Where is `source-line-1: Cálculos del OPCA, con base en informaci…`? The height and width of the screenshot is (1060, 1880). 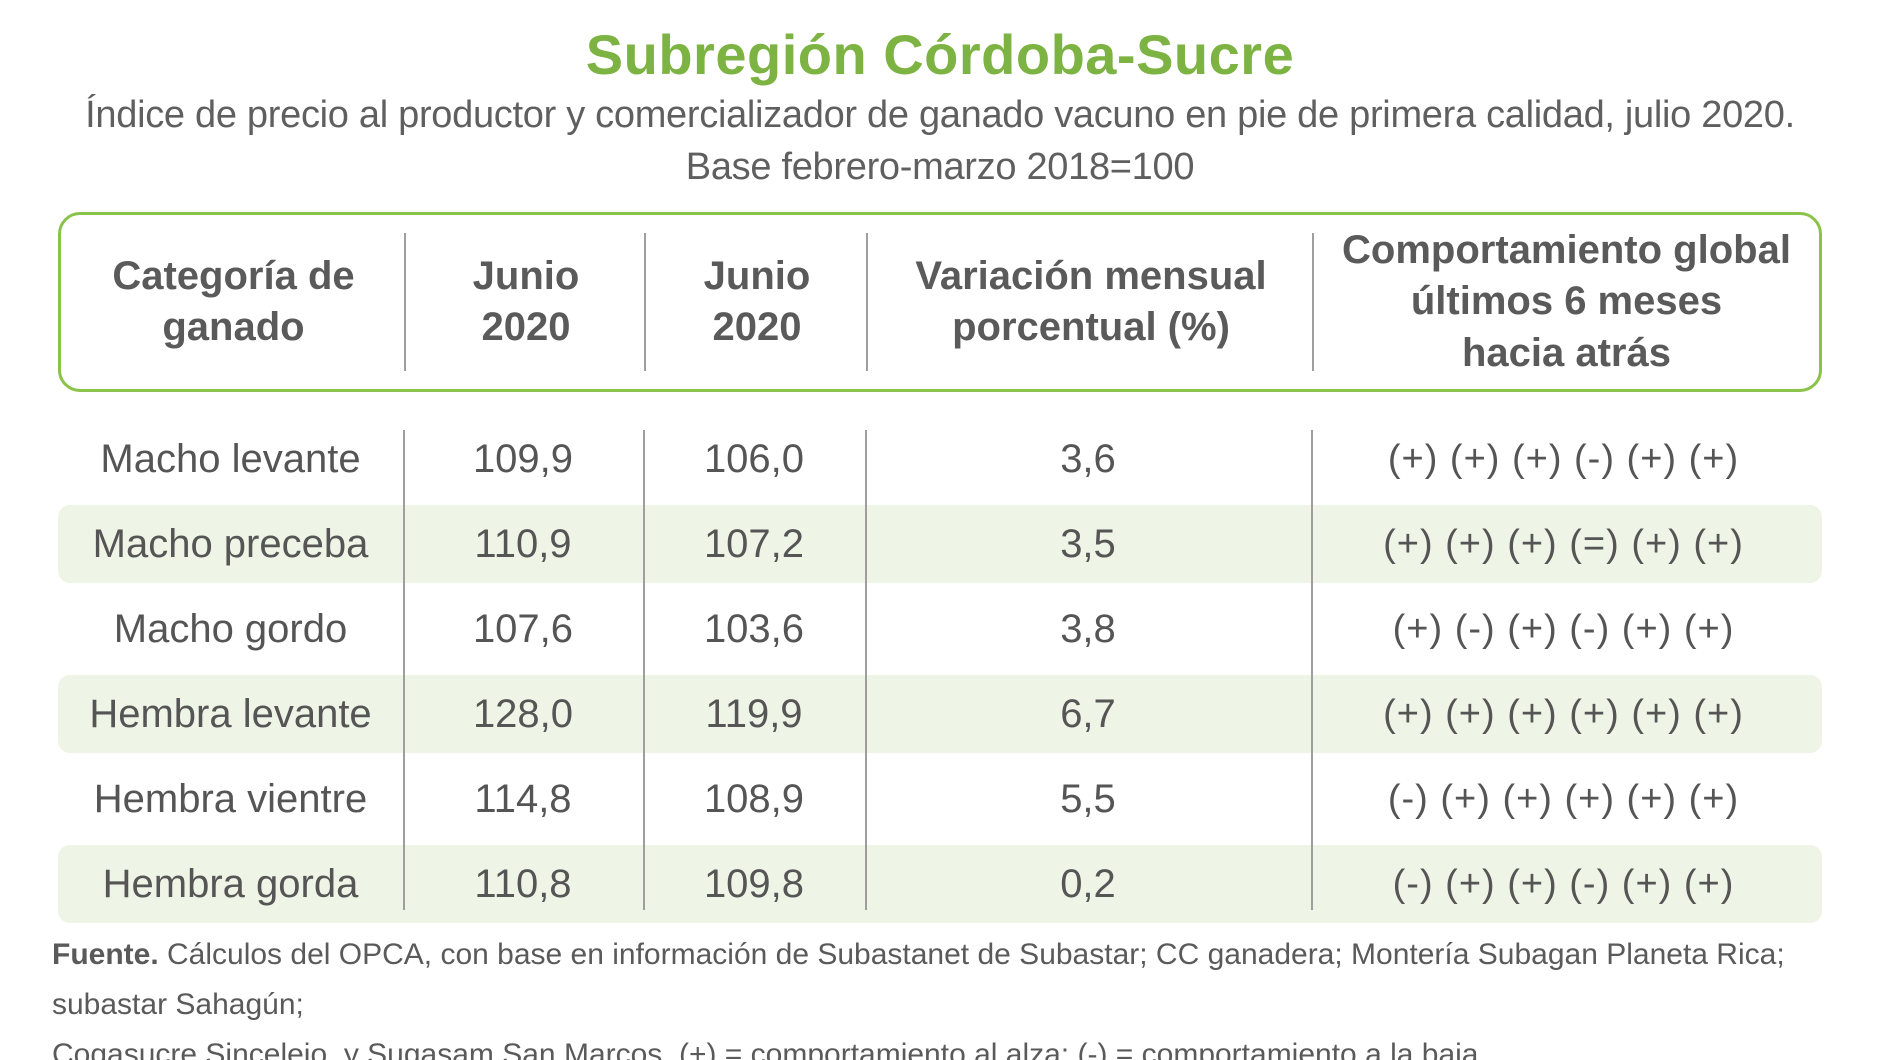
source-line-1: Cálculos del OPCA, con base en informaci… is located at coordinates (918, 979).